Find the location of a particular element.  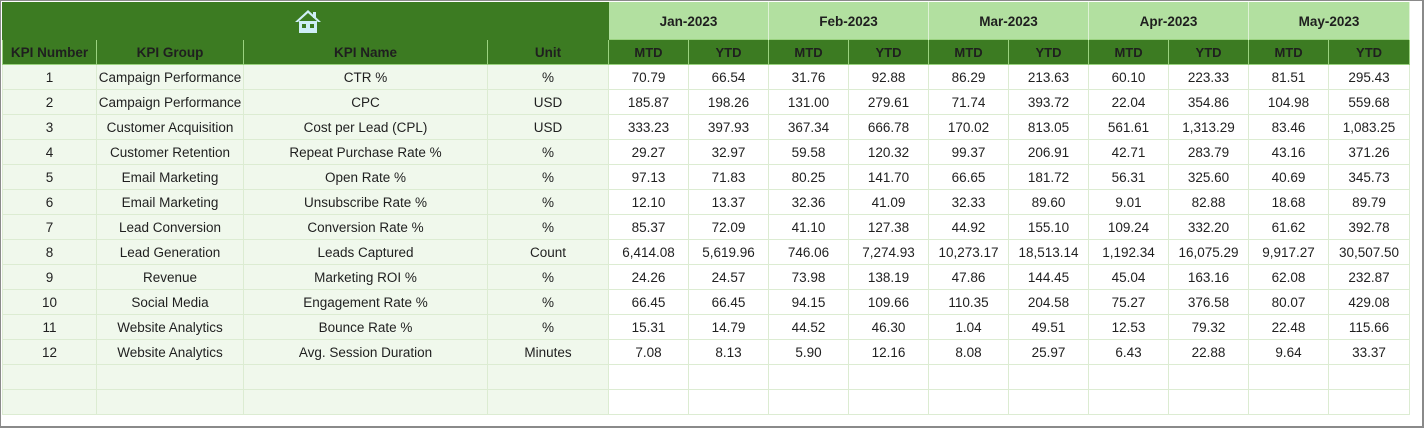

kpi-name-cell: Marketing ROI % is located at coordinates (365, 277).